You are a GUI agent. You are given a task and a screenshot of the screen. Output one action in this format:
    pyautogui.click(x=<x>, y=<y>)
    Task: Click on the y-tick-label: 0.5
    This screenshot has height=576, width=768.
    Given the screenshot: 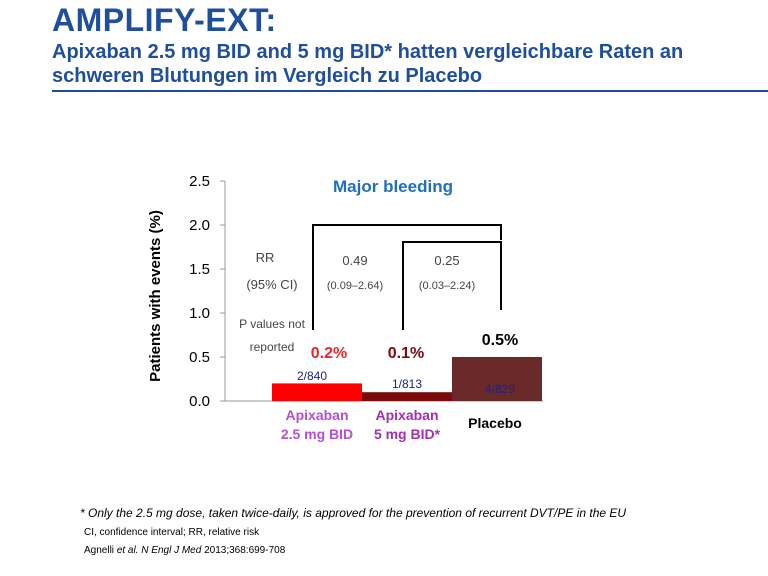 What is the action you would take?
    pyautogui.click(x=199, y=357)
    